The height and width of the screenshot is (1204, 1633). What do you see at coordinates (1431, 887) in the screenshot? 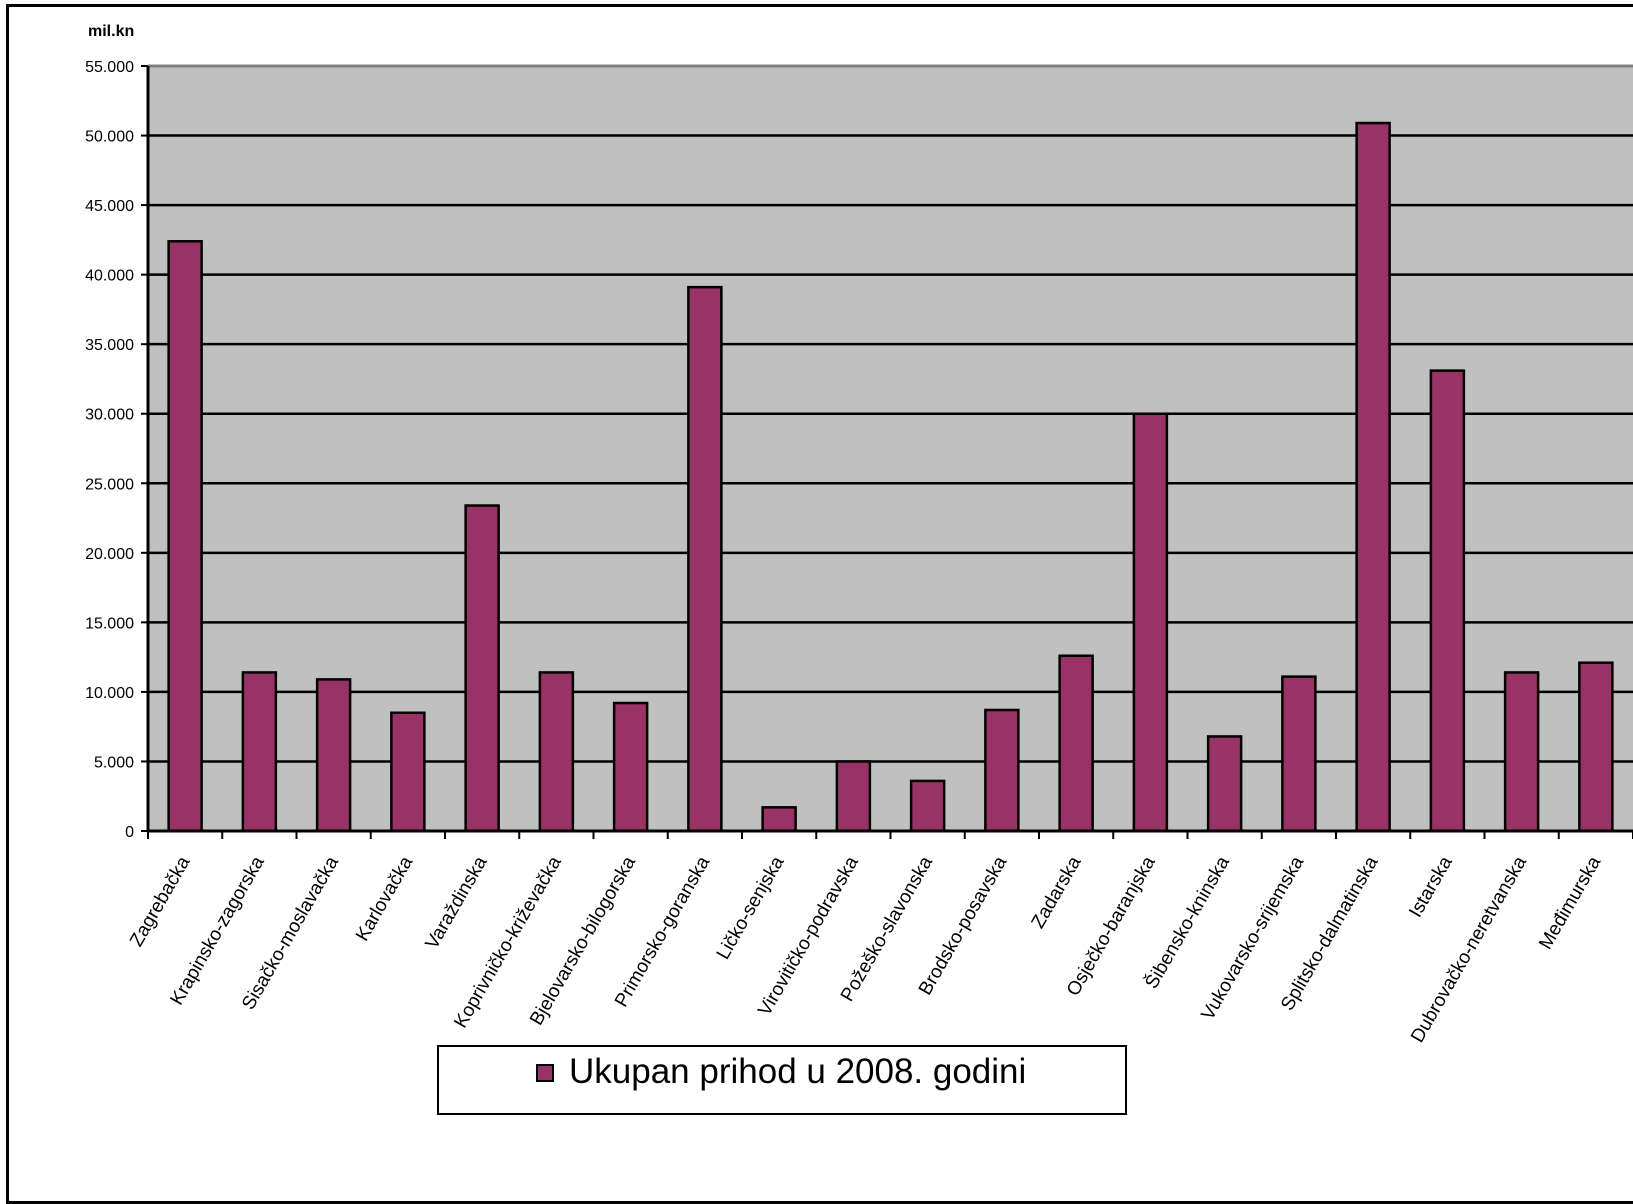
I see `x-tick-label: Istarska` at bounding box center [1431, 887].